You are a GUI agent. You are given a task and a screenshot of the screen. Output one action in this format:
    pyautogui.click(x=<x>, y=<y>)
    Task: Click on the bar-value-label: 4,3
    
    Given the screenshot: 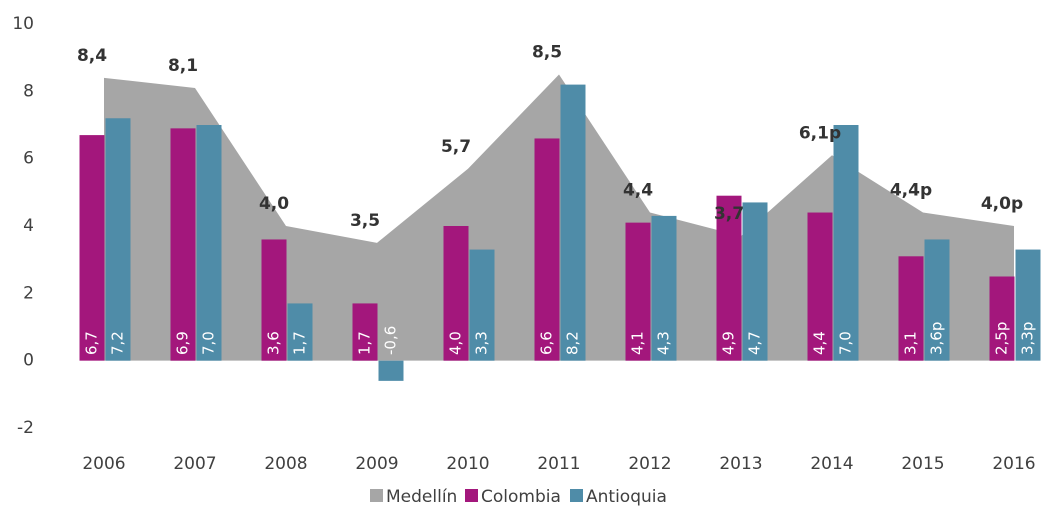 What is the action you would take?
    pyautogui.click(x=664, y=343)
    